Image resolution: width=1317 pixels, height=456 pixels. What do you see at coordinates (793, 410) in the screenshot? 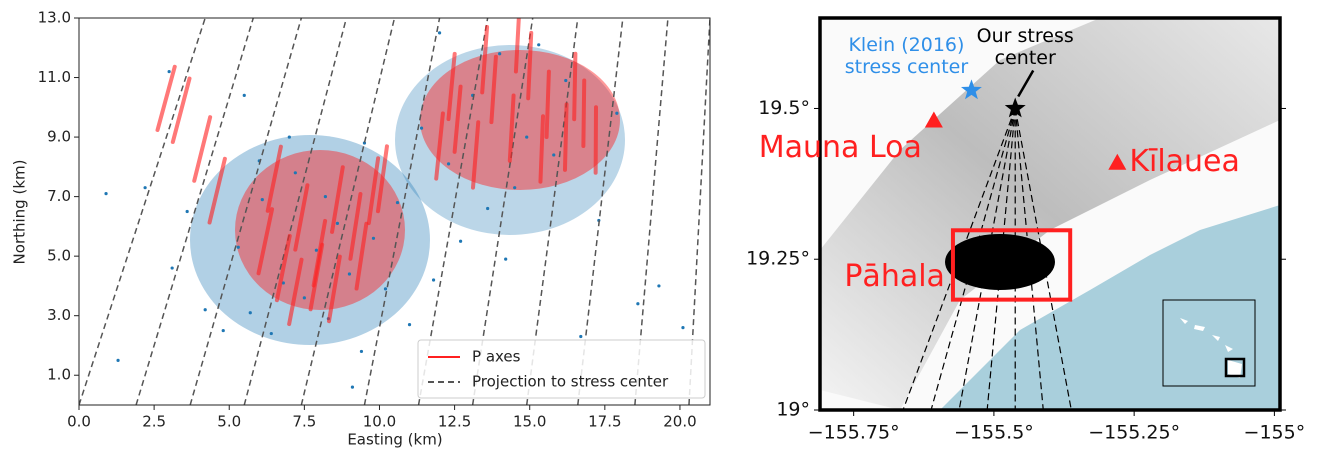
I see `y-tick-label: 19°` at bounding box center [793, 410].